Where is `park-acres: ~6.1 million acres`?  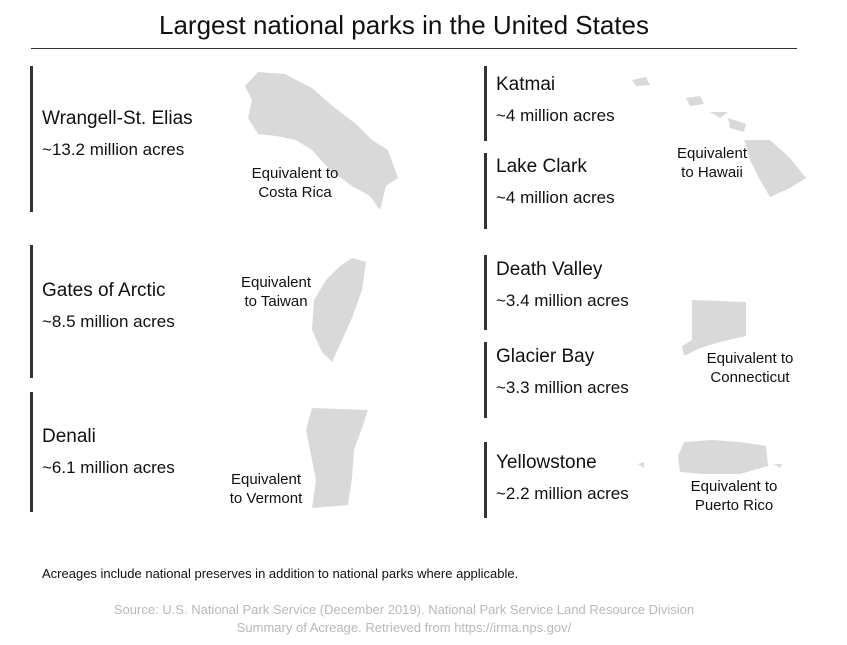 park-acres: ~6.1 million acres is located at coordinates (108, 467).